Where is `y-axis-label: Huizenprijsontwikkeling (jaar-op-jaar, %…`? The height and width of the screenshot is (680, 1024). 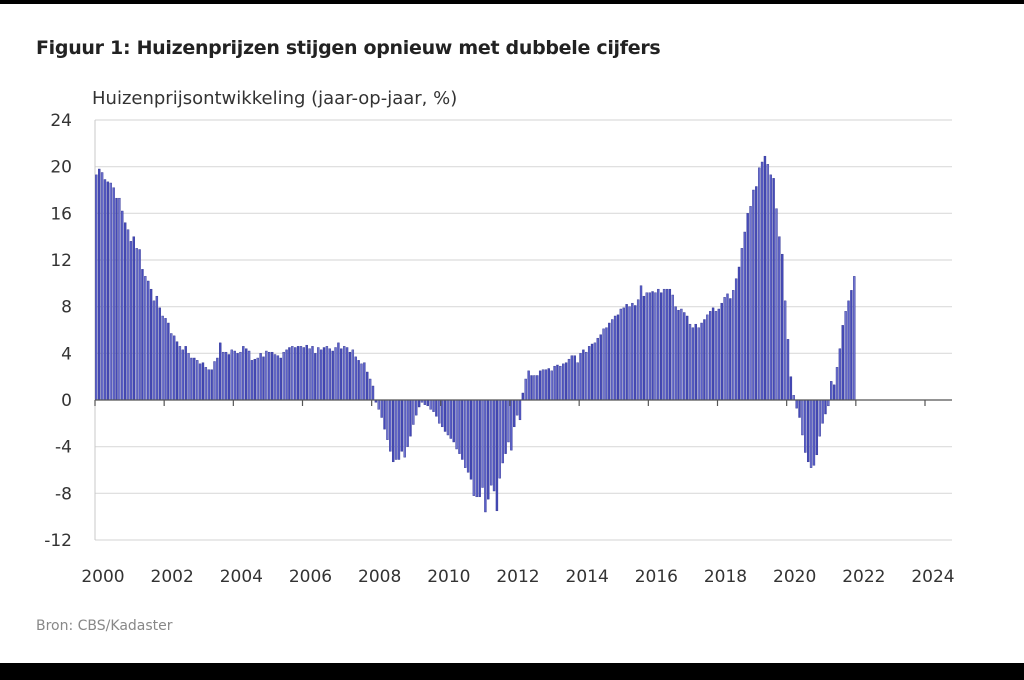
y-axis-label: Huizenprijsontwikkeling (jaar-op-jaar, %… is located at coordinates (275, 98).